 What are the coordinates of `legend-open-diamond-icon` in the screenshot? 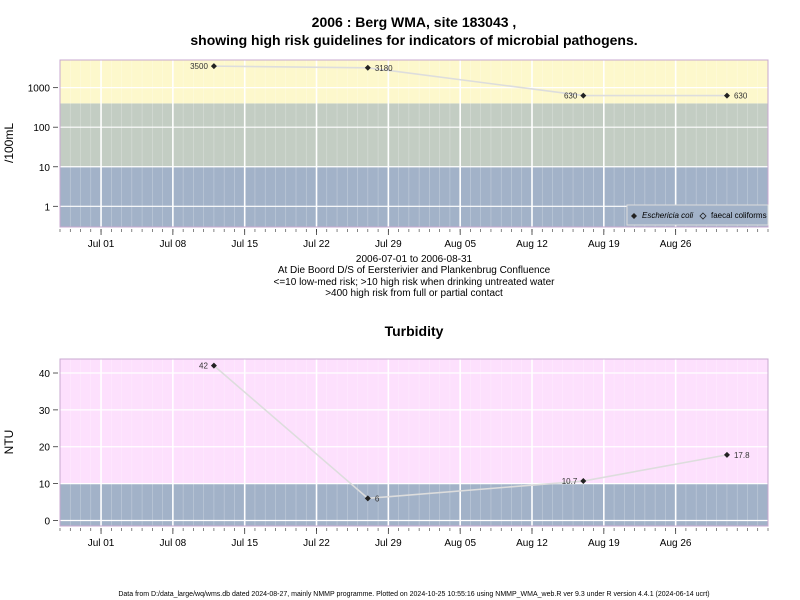 It's located at (703, 216).